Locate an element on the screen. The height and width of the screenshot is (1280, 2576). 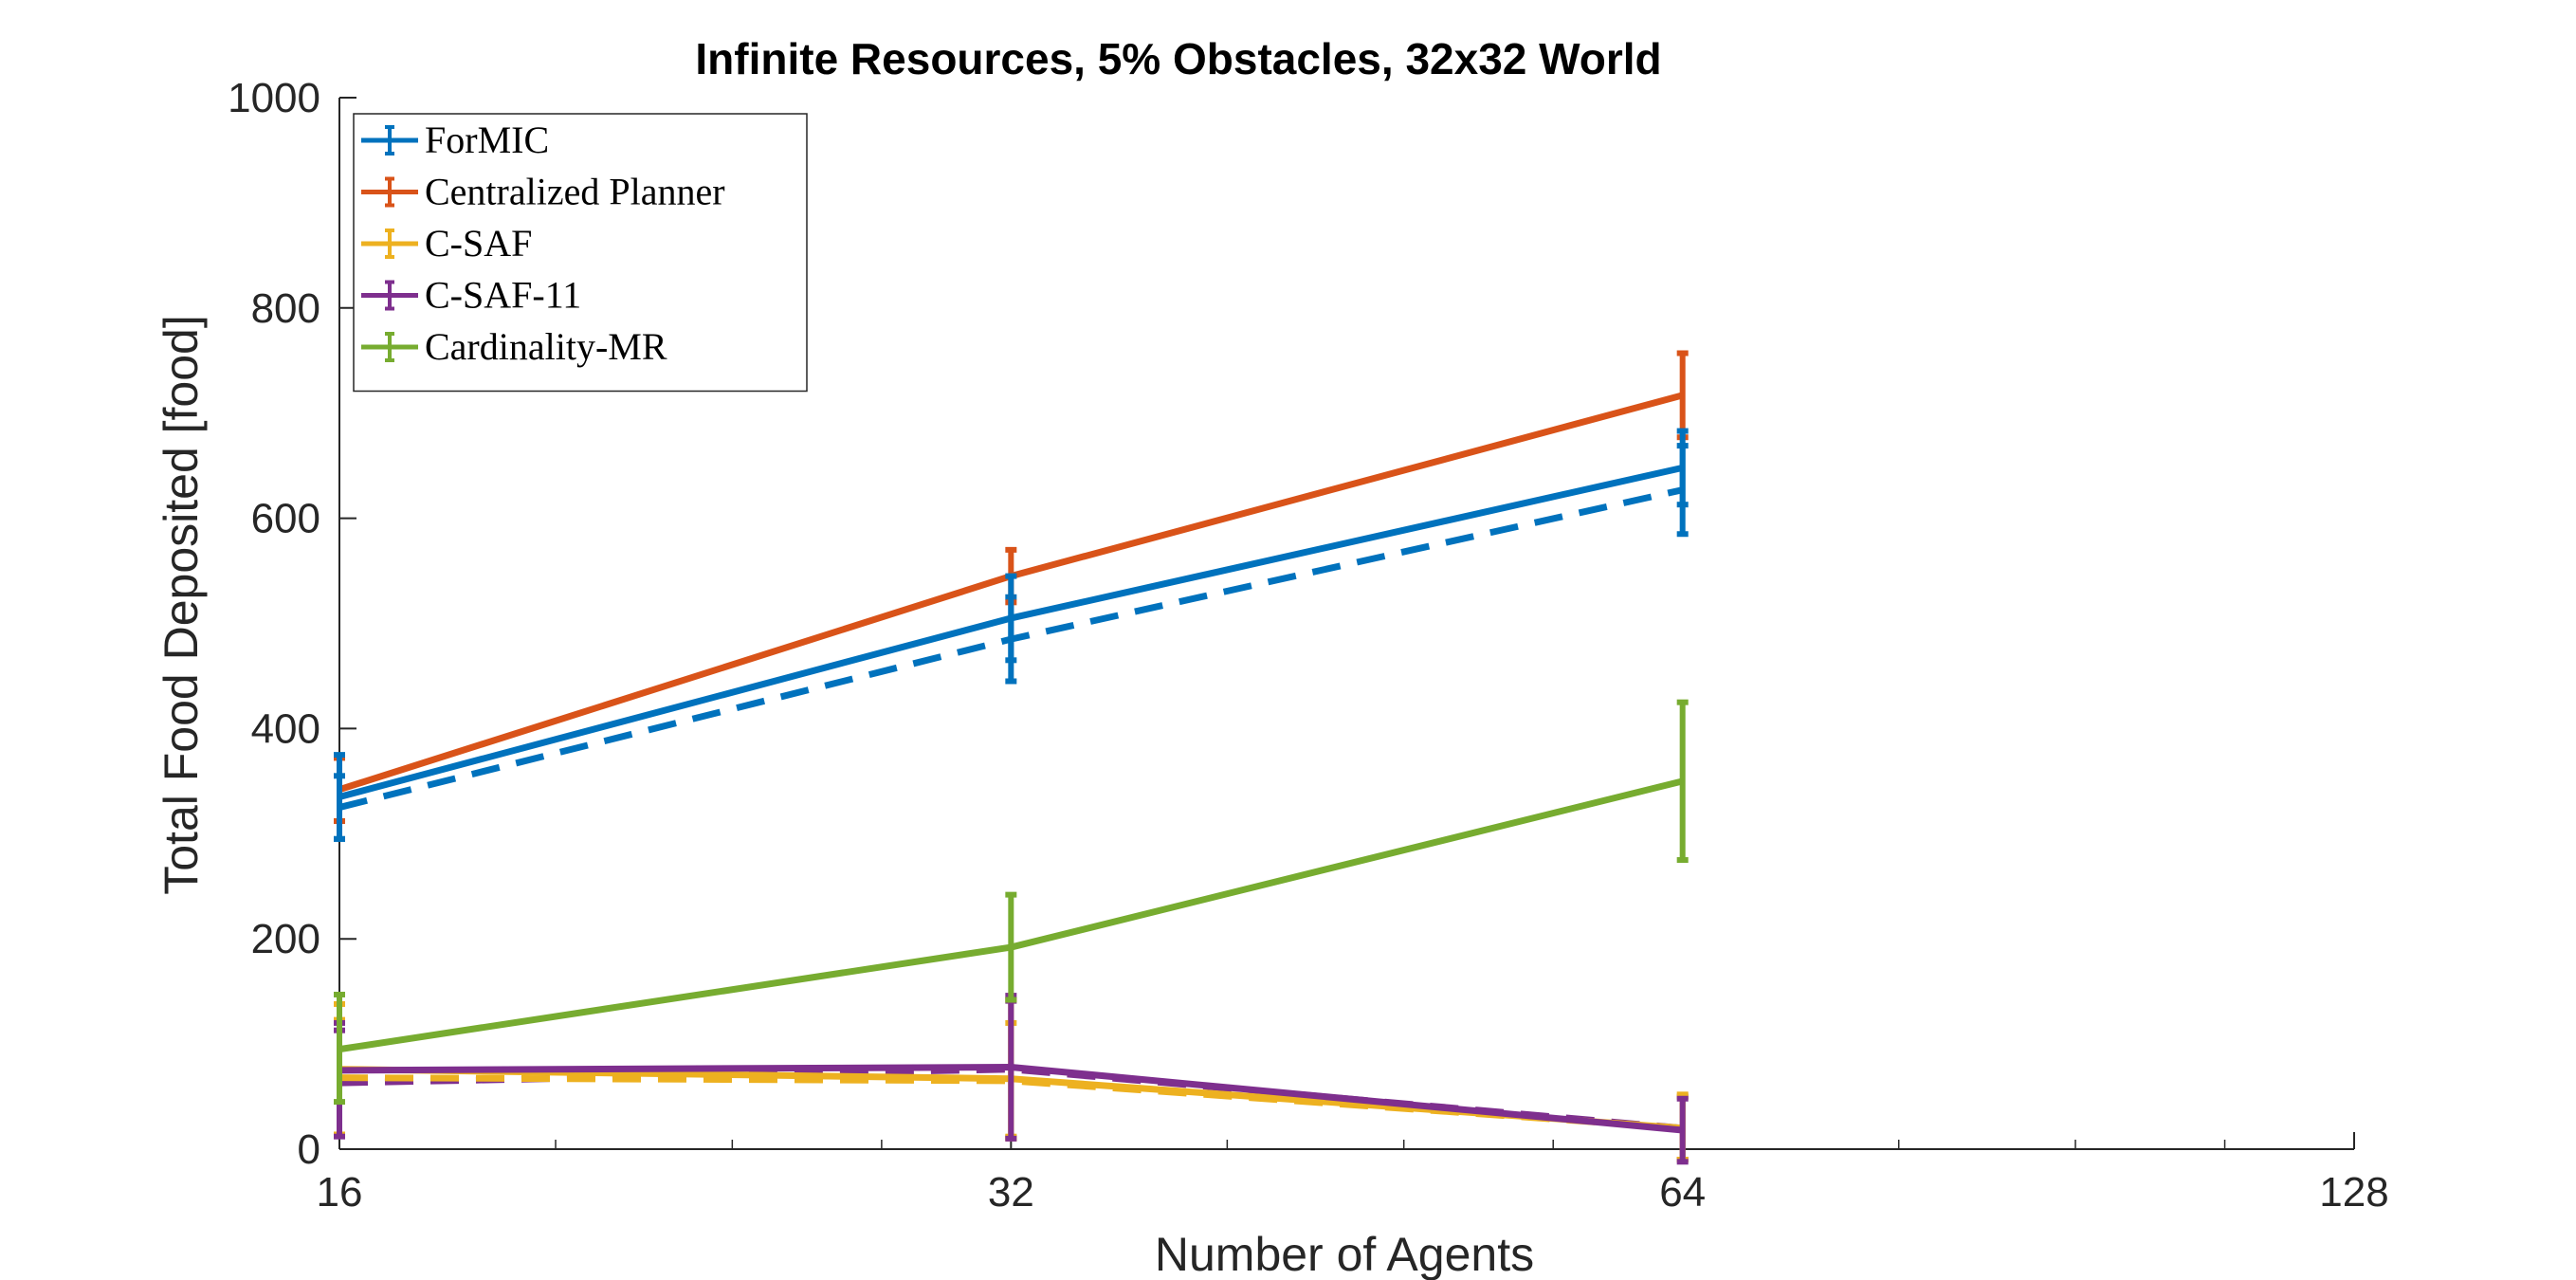
legend-item: C-SAF is located at coordinates (446, 243).